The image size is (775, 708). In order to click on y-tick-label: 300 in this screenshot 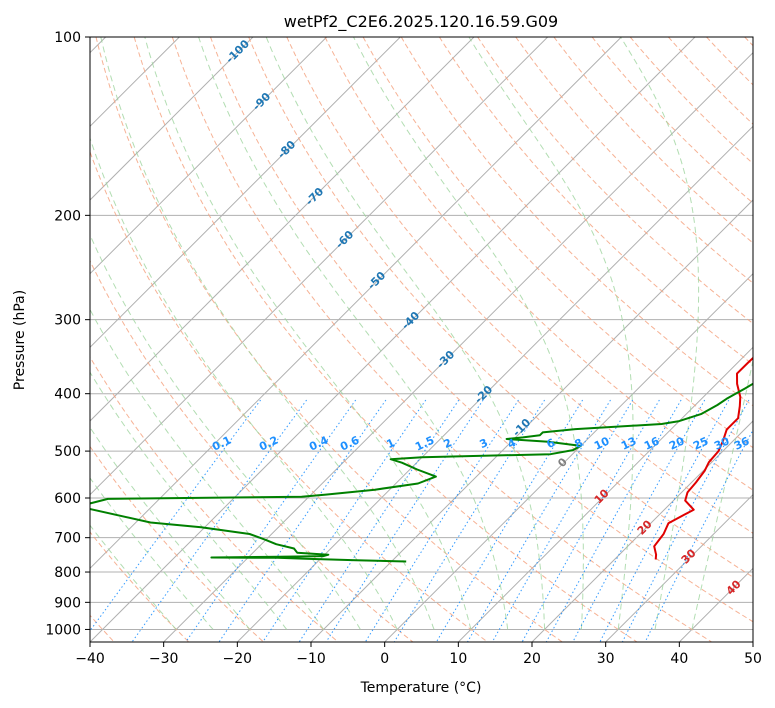, I will do `click(67, 321)`.